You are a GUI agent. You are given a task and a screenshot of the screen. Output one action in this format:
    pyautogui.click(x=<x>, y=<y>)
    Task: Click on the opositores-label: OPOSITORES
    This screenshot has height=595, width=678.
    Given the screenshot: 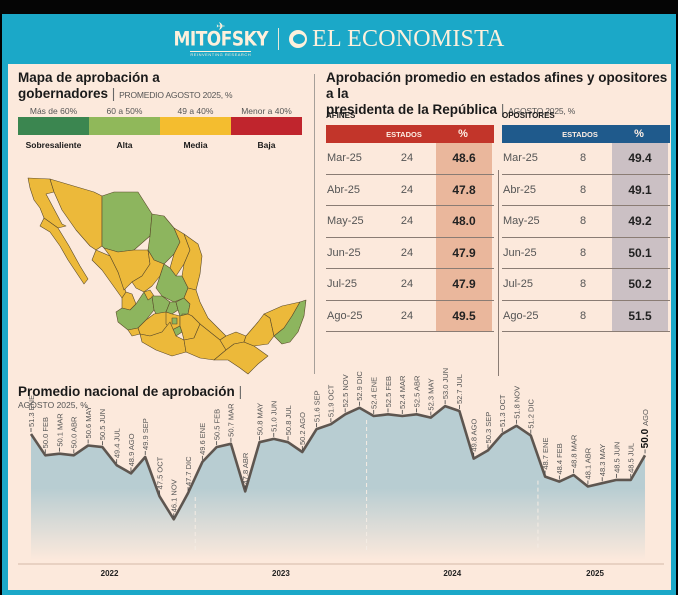 What is the action you would take?
    pyautogui.click(x=528, y=115)
    